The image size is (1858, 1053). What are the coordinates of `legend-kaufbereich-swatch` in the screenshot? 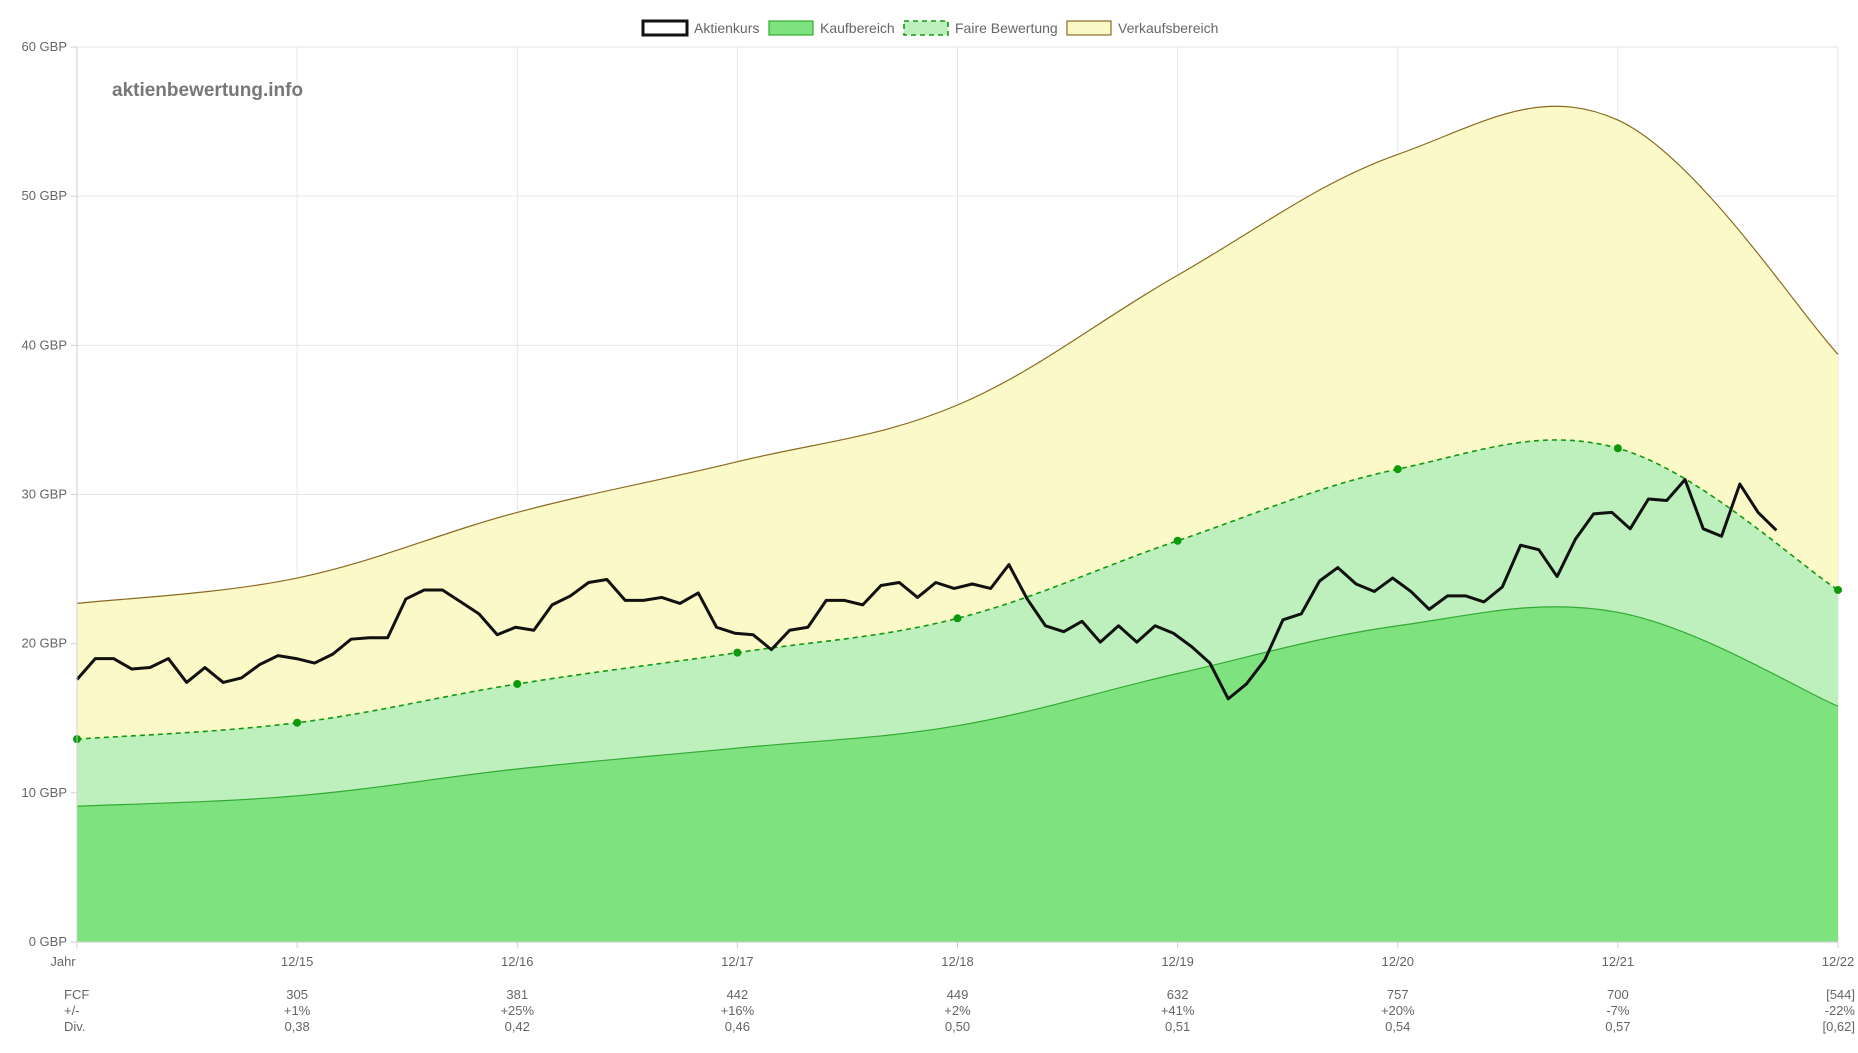 It's located at (791, 28).